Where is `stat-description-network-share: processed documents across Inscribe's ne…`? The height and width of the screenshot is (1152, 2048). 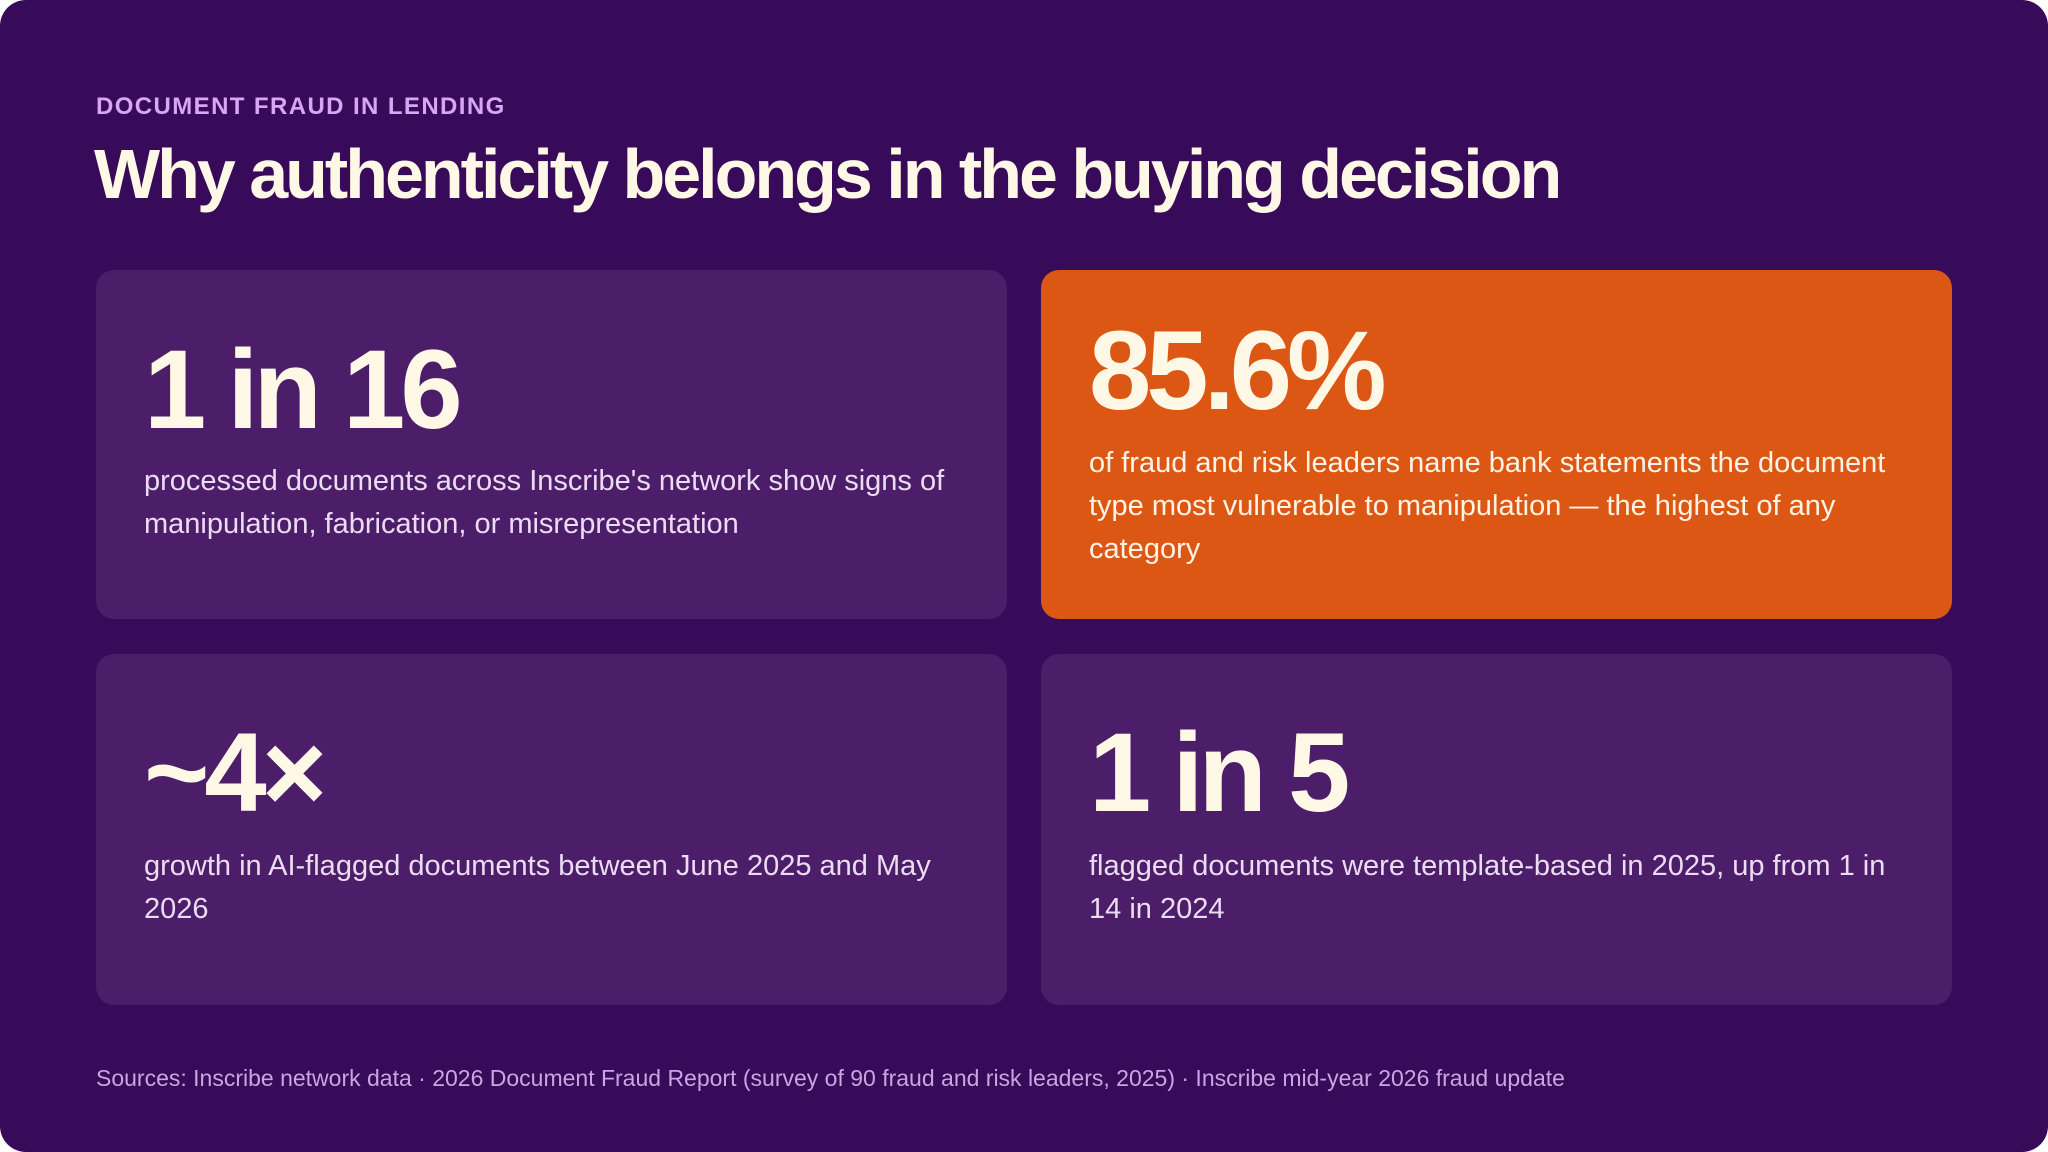 stat-description-network-share: processed documents across Inscribe's ne… is located at coordinates (544, 502).